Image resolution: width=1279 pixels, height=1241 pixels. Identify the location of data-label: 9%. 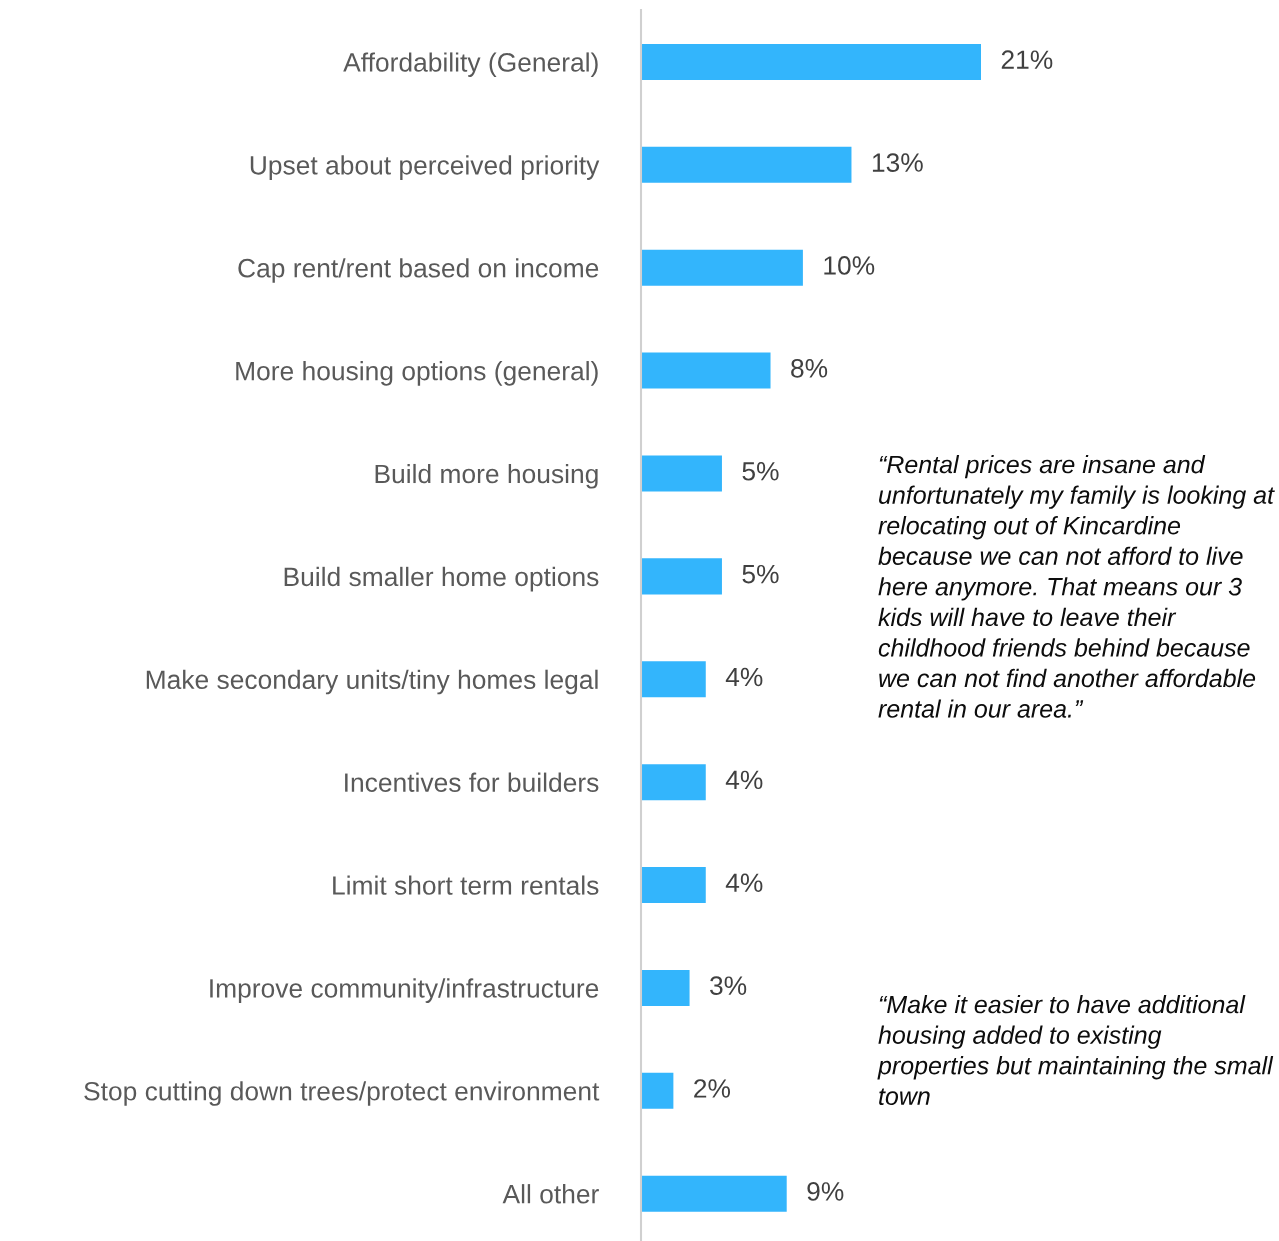
(825, 1191).